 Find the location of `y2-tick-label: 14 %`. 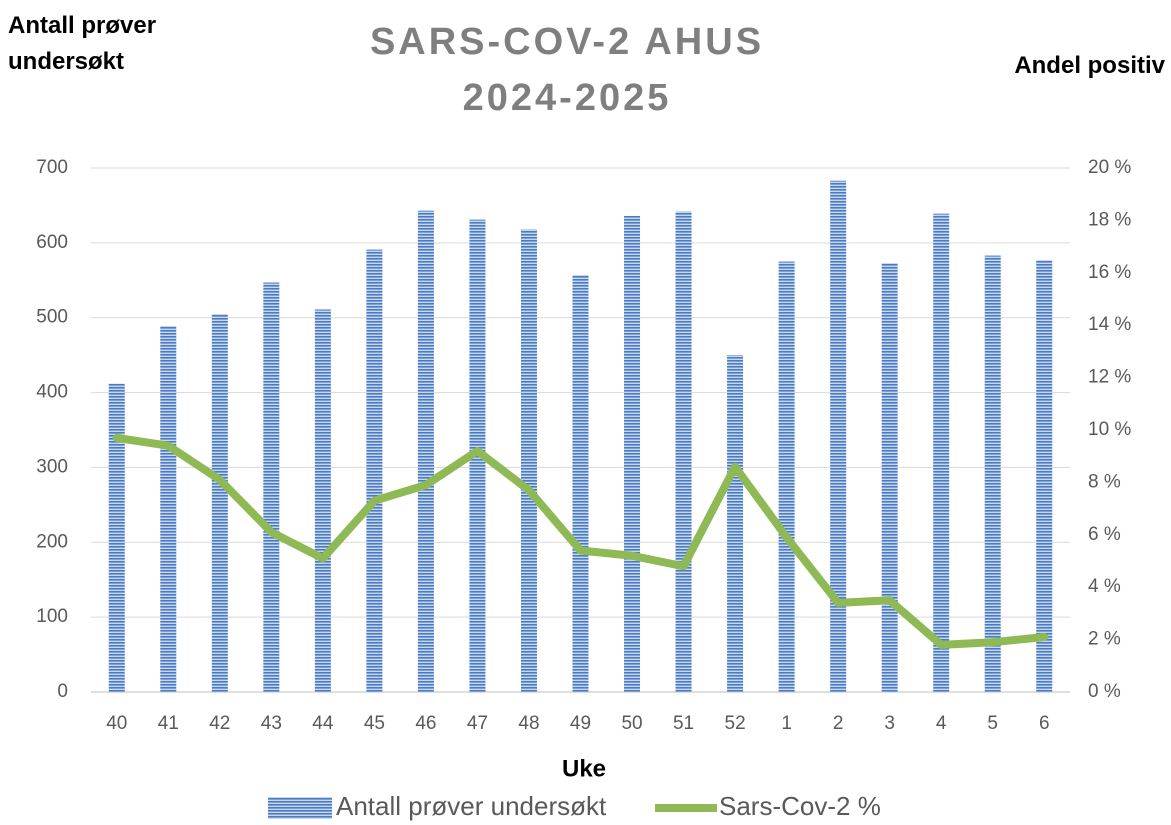

y2-tick-label: 14 % is located at coordinates (1109, 324).